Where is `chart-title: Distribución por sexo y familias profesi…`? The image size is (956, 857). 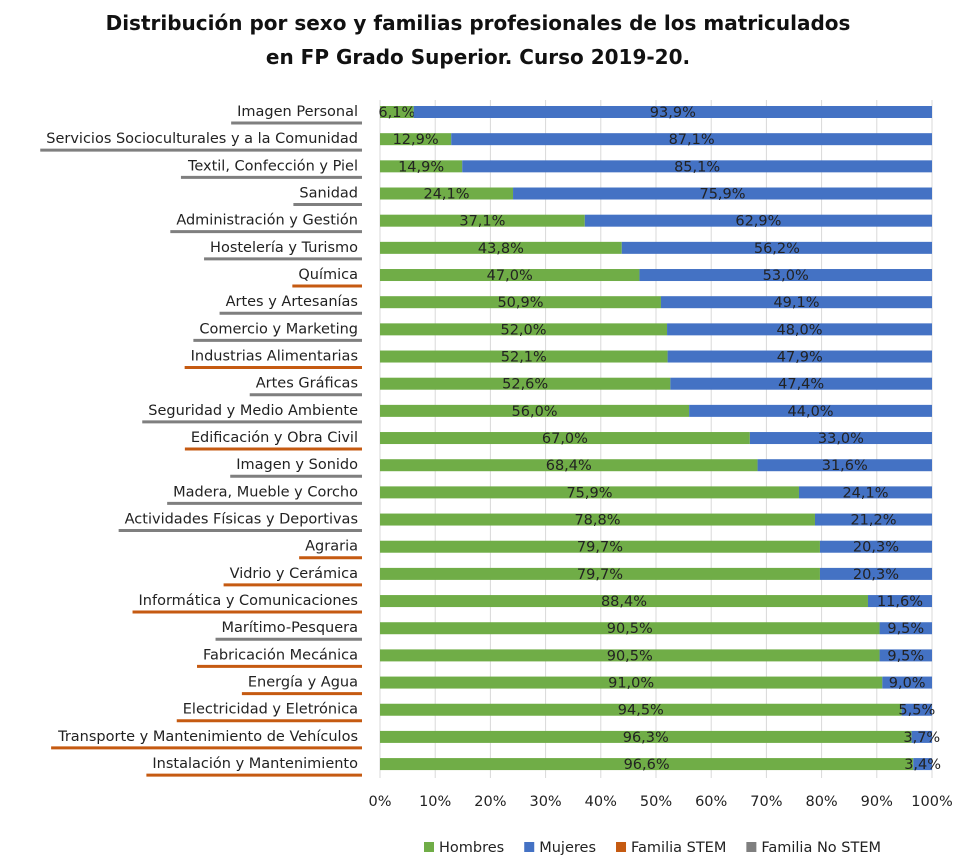 chart-title: Distribución por sexo y familias profesi… is located at coordinates (478, 40).